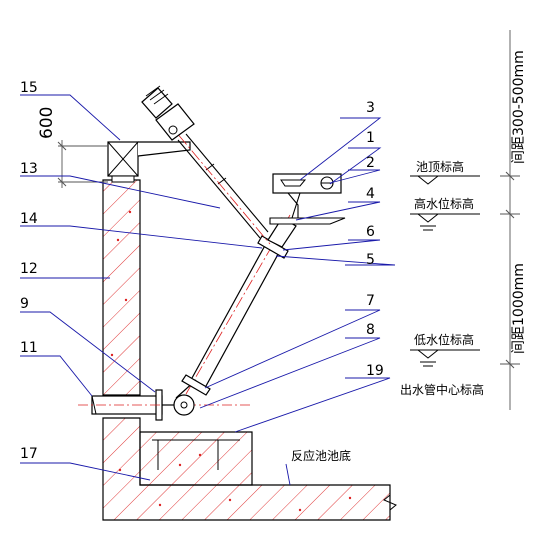 This screenshot has height=542, width=535. Describe the element at coordinates (445, 222) in the screenshot. I see `high-water-level` at that location.